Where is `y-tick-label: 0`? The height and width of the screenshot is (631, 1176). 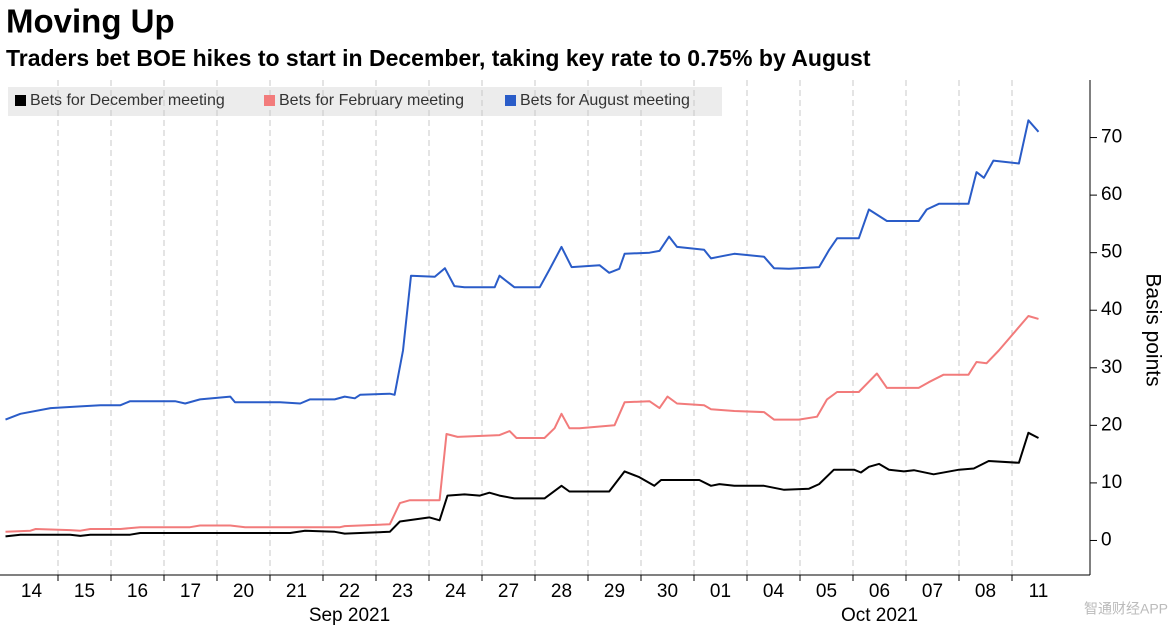 y-tick-label: 0 is located at coordinates (1106, 539).